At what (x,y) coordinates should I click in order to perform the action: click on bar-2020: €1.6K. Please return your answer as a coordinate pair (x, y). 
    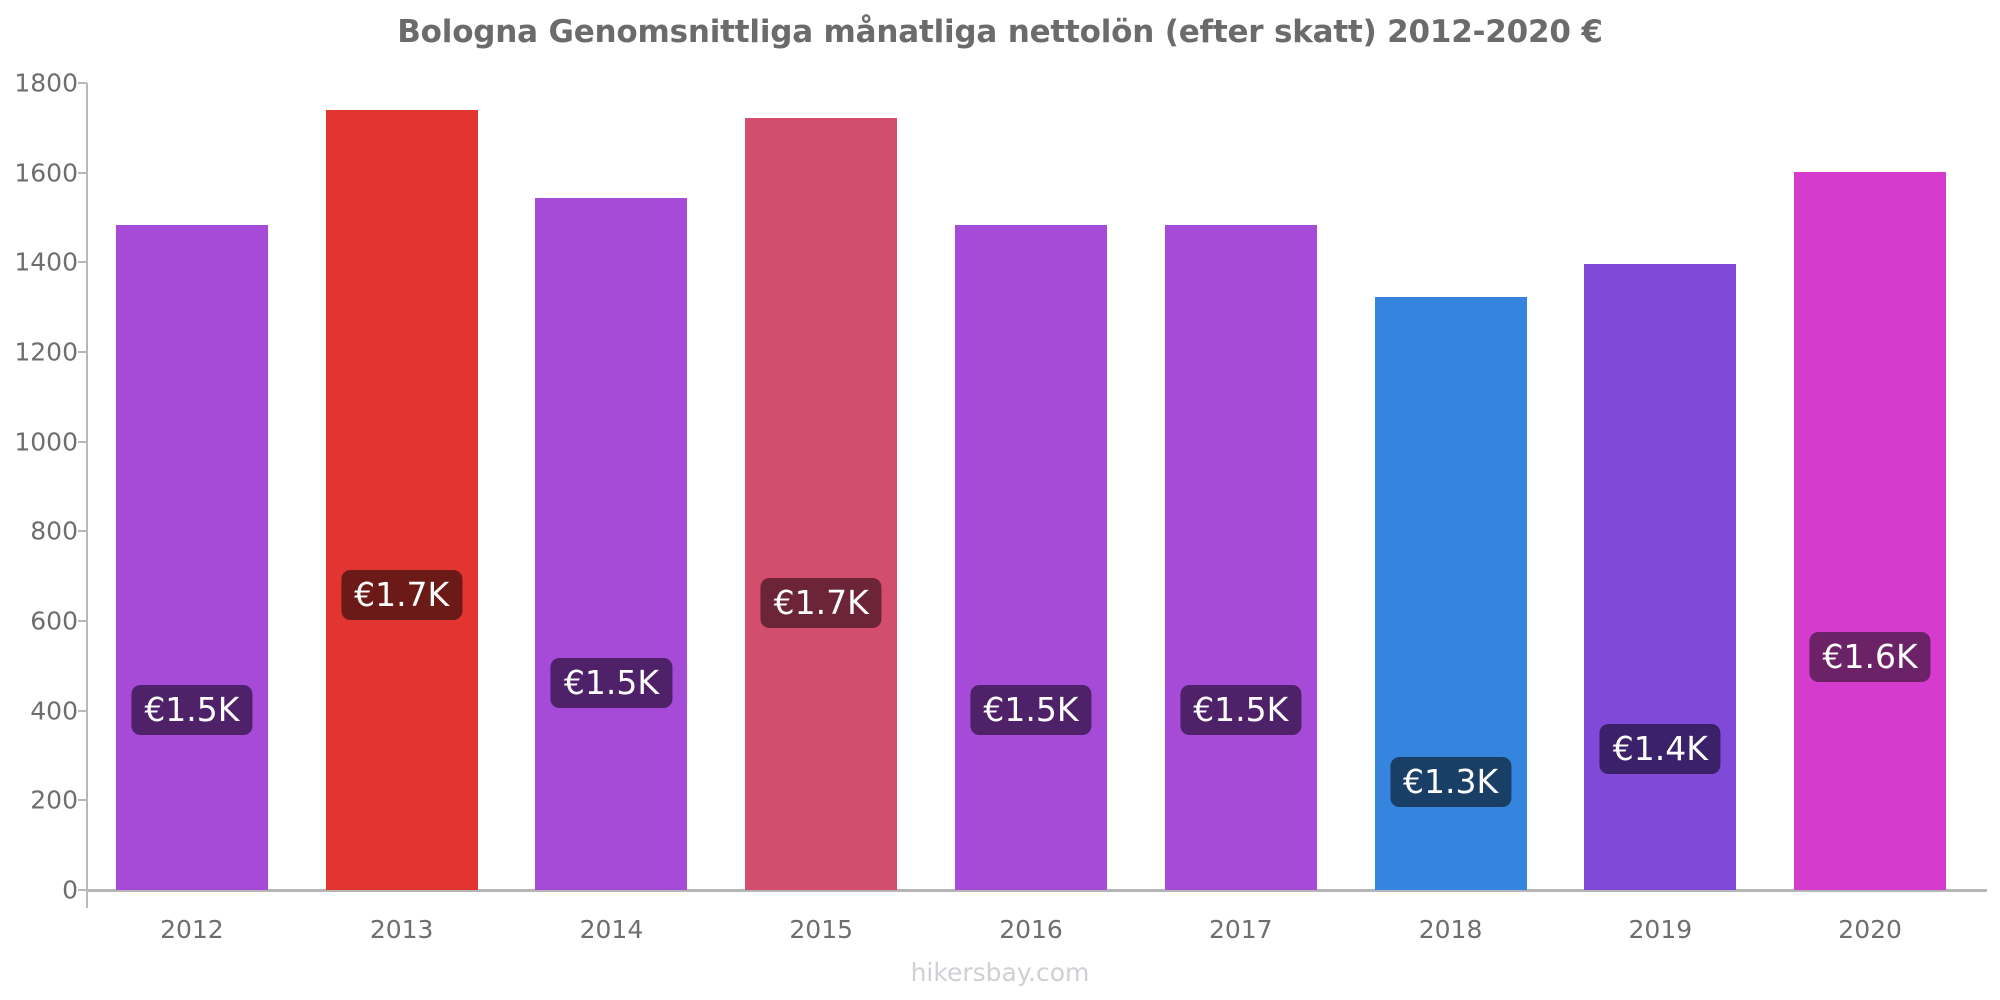
    Looking at the image, I should click on (1870, 531).